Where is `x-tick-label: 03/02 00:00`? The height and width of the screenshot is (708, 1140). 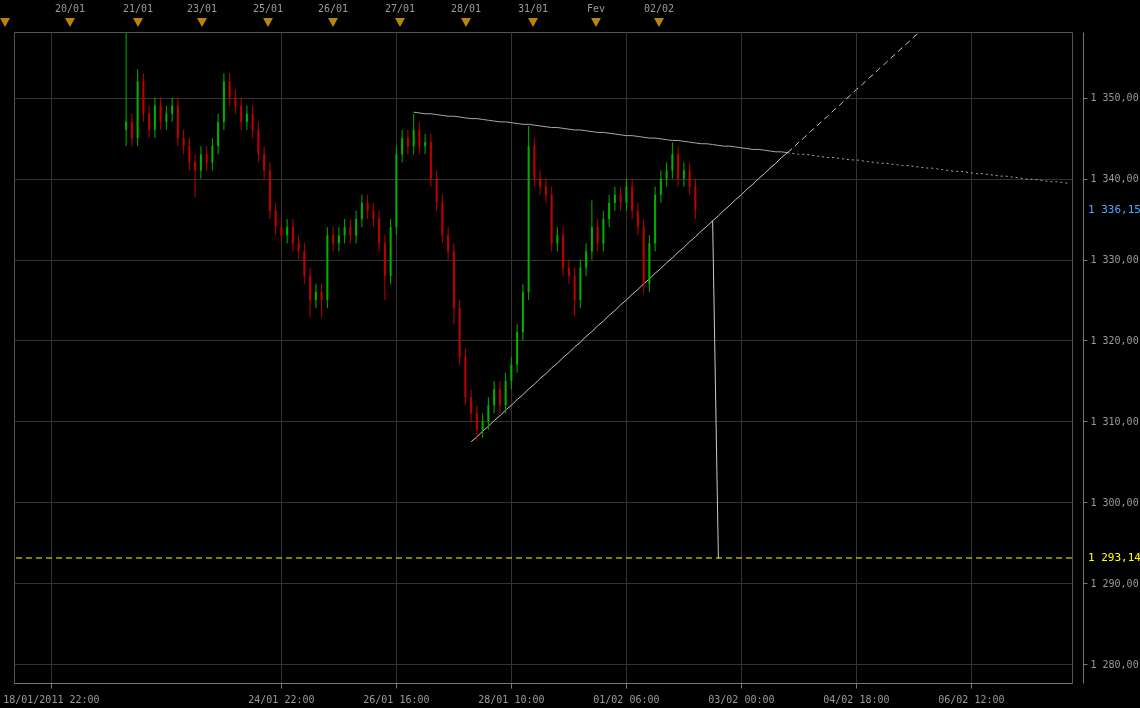 x-tick-label: 03/02 00:00 is located at coordinates (741, 699).